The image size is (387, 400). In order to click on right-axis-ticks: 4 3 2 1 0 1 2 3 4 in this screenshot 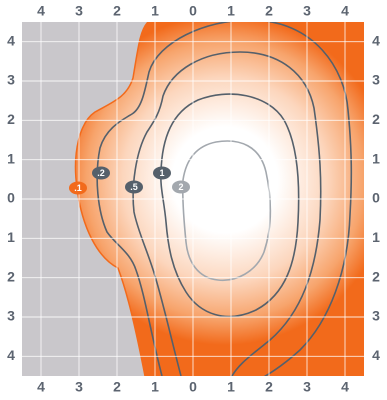, I will do `click(376, 197)`.